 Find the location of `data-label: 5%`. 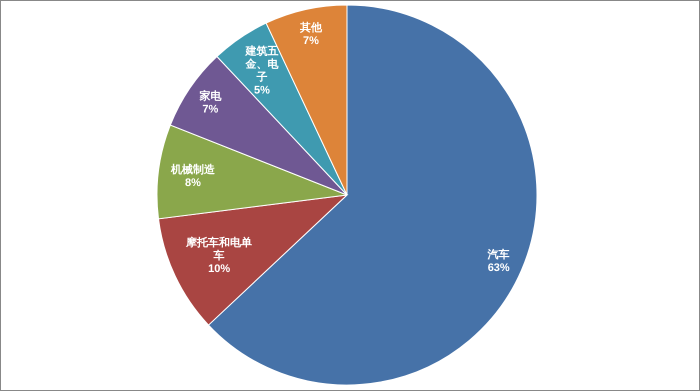

data-label: 5% is located at coordinates (262, 90).